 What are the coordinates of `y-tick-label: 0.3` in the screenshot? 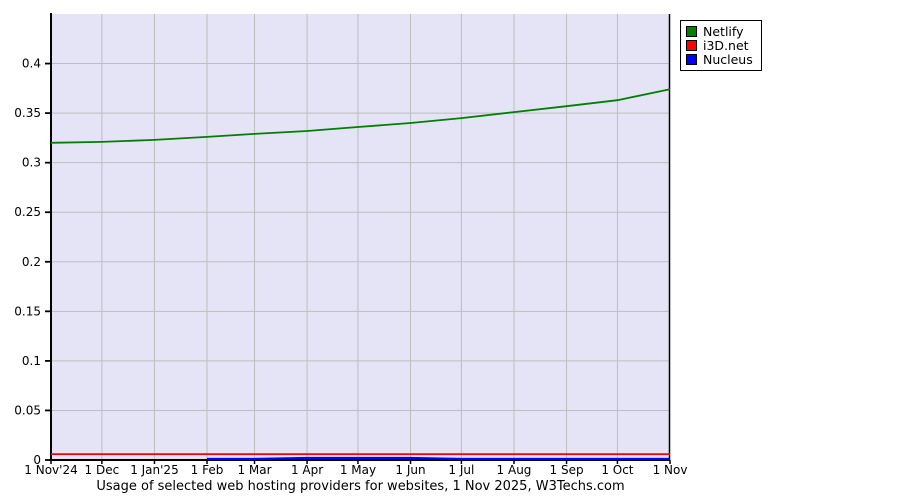 It's located at (31, 163).